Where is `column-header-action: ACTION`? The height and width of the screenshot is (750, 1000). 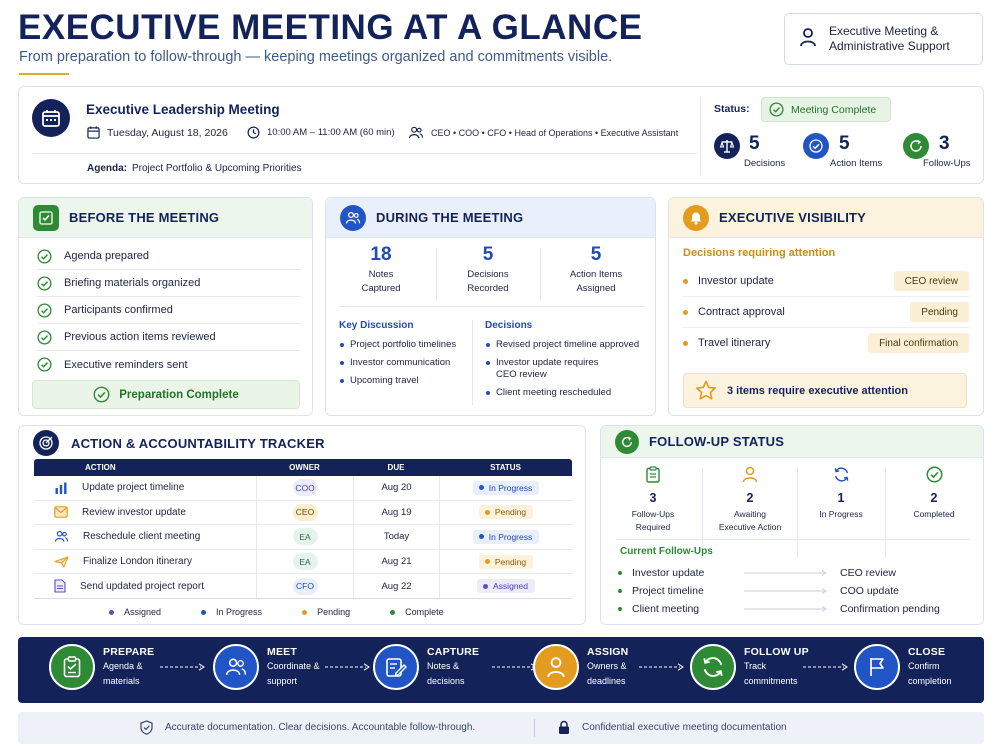
column-header-action: ACTION is located at coordinates (100, 467).